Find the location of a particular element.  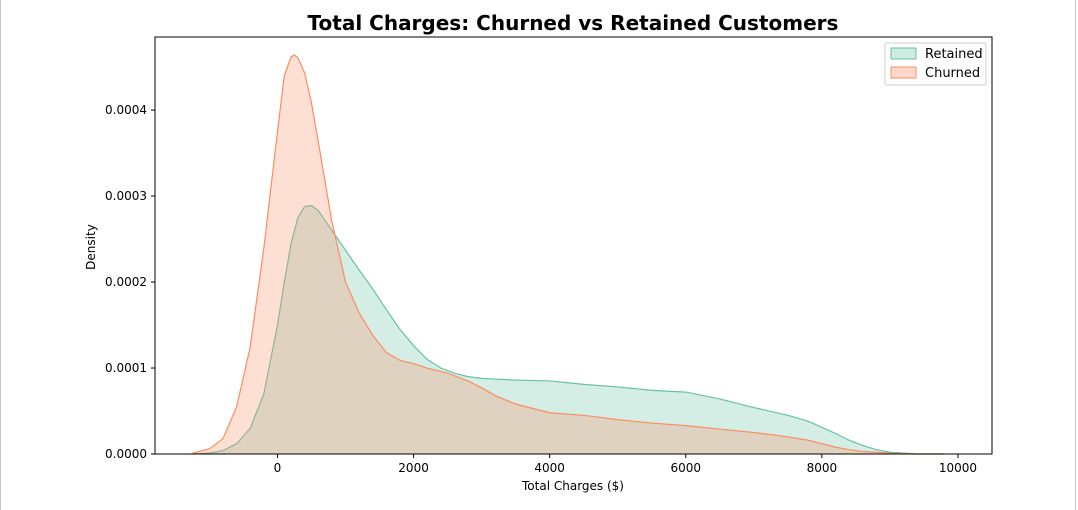

x-tick-label: 2000 is located at coordinates (413, 468).